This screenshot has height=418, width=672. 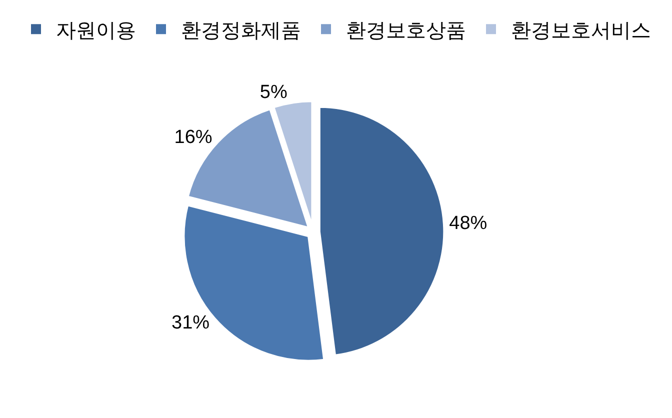 I want to click on legend-label: 환경보호서비스, so click(x=581, y=31).